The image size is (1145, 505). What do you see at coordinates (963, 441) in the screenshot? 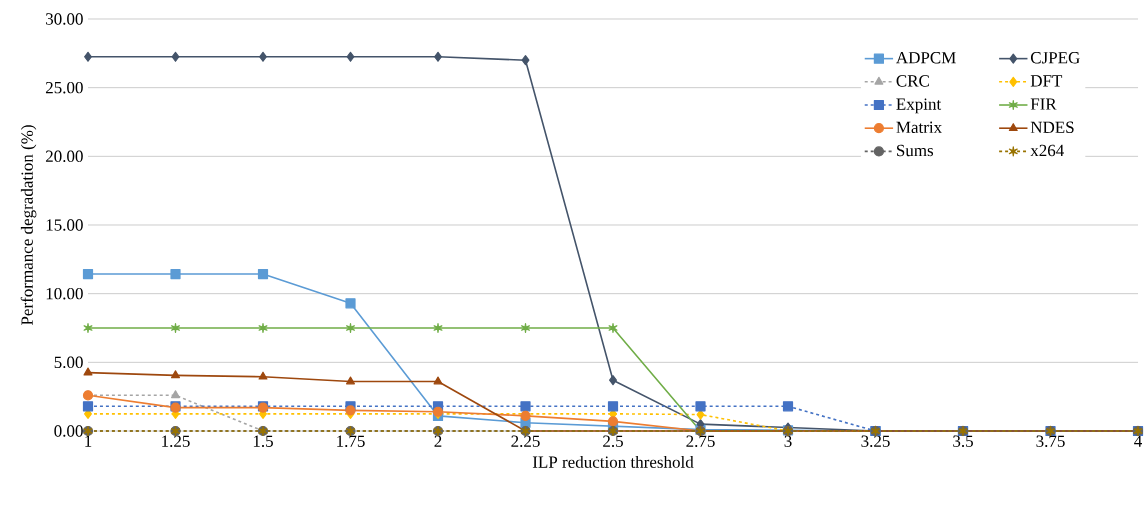
I see `x-tick-label: 3.5` at bounding box center [963, 441].